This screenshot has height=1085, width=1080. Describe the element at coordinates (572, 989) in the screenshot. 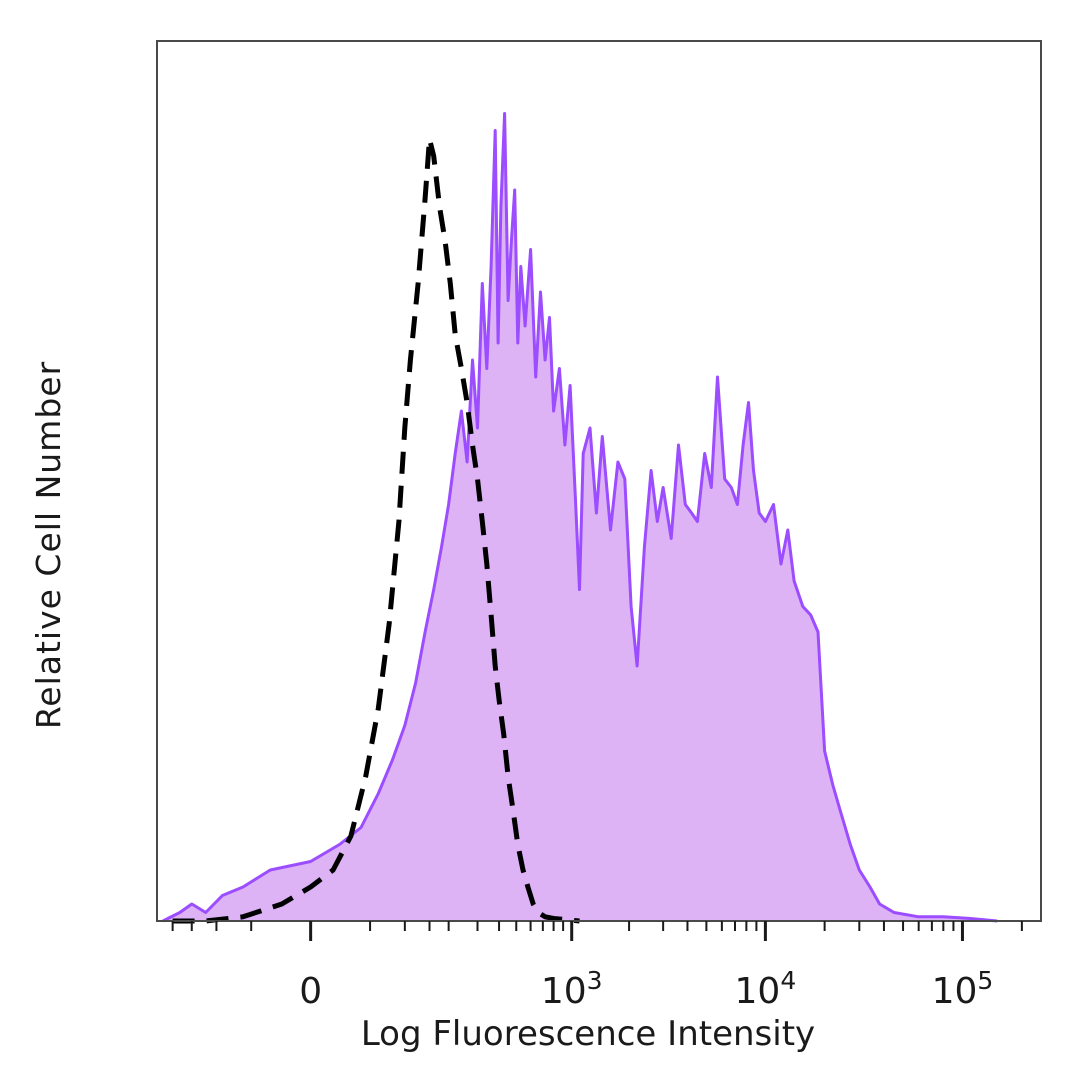

I see `x-tick-label: 103` at that location.